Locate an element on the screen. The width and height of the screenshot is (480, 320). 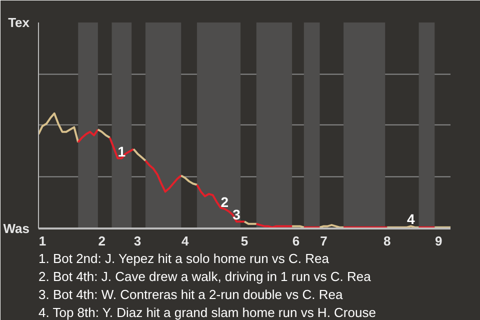
annotation: 3 is located at coordinates (236, 214).